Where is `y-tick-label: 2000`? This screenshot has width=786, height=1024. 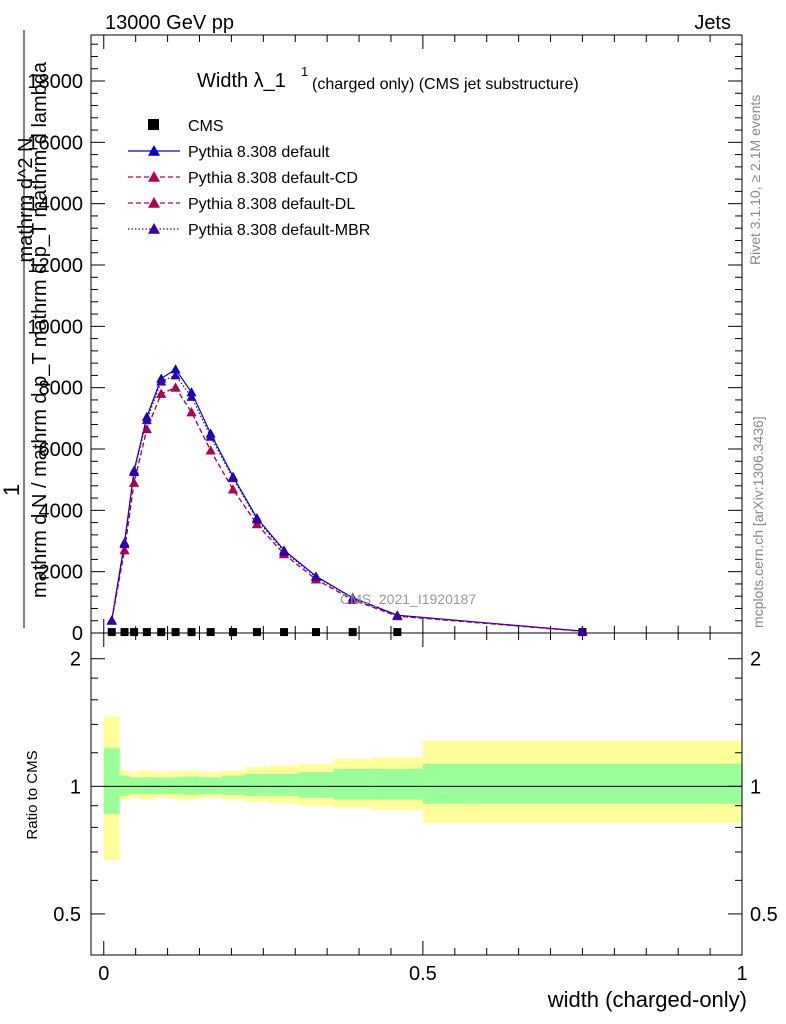 y-tick-label: 2000 is located at coordinates (61, 573).